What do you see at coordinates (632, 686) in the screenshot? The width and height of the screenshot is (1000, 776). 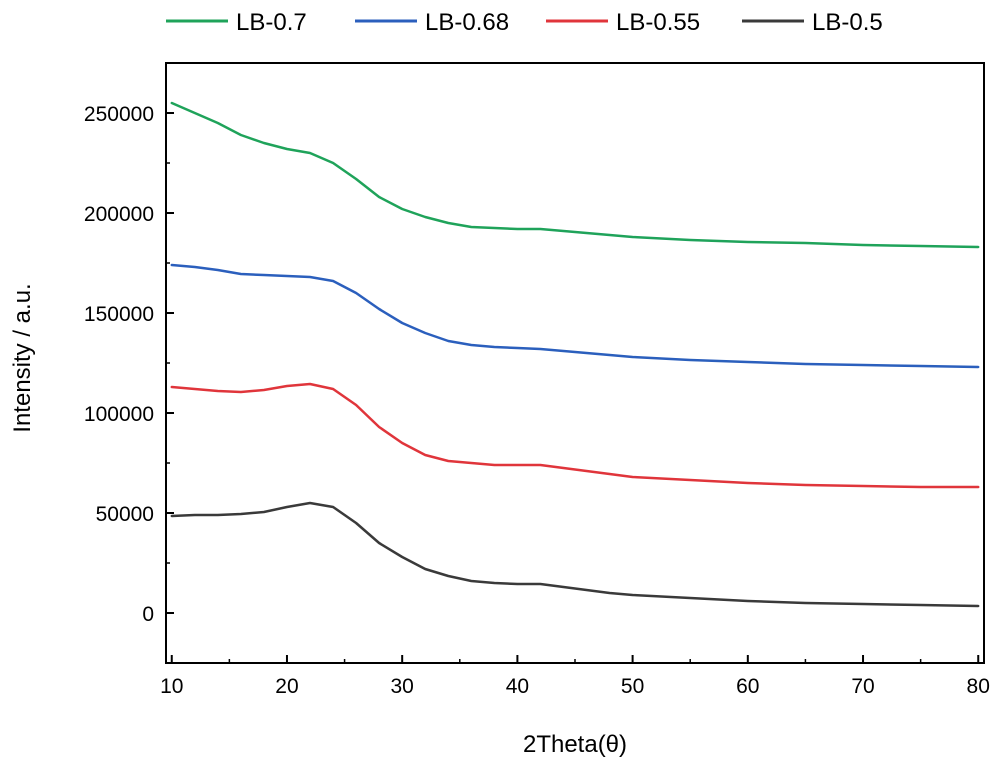 I see `x-tick-label: 50` at bounding box center [632, 686].